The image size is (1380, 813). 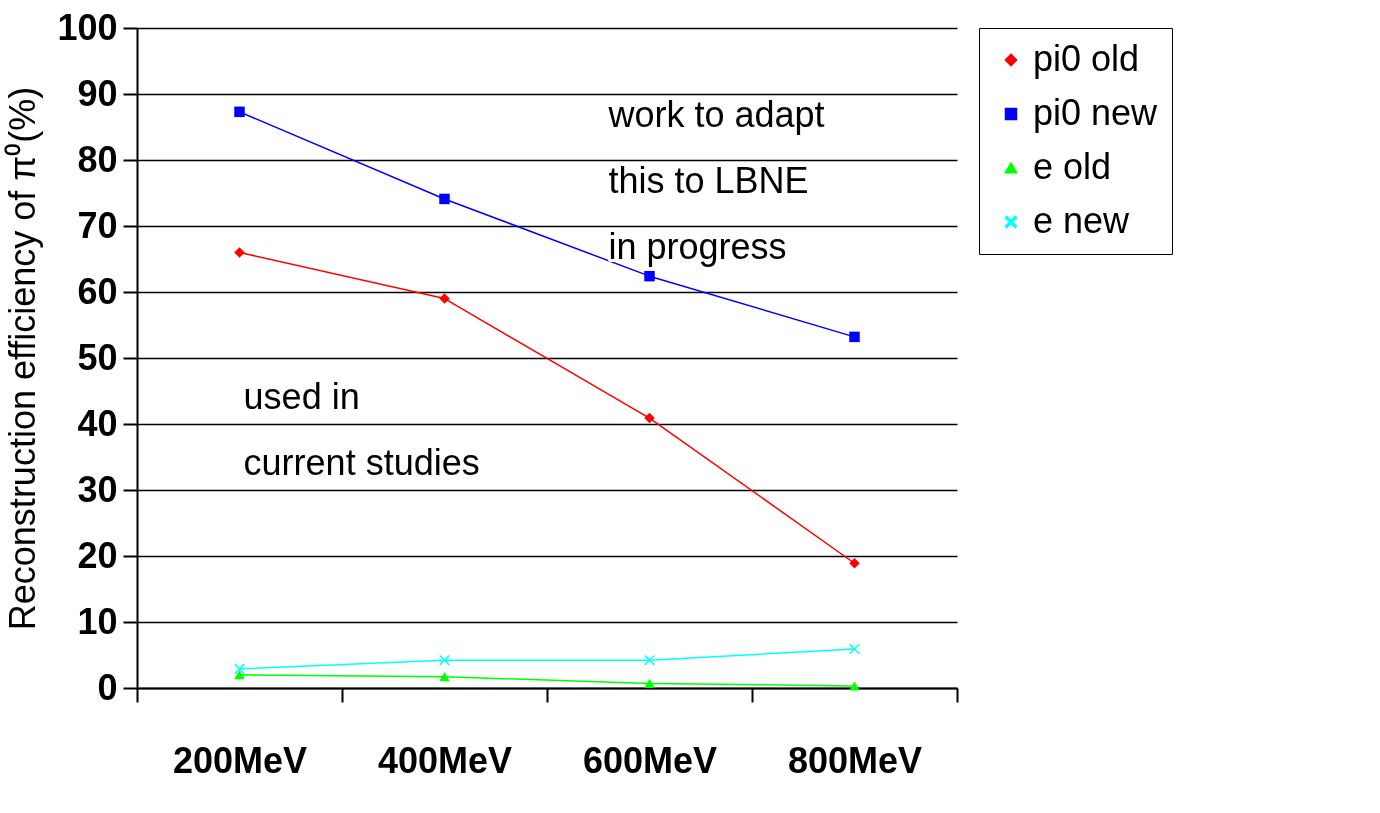 What do you see at coordinates (1072, 166) in the screenshot?
I see `legend-label: e old` at bounding box center [1072, 166].